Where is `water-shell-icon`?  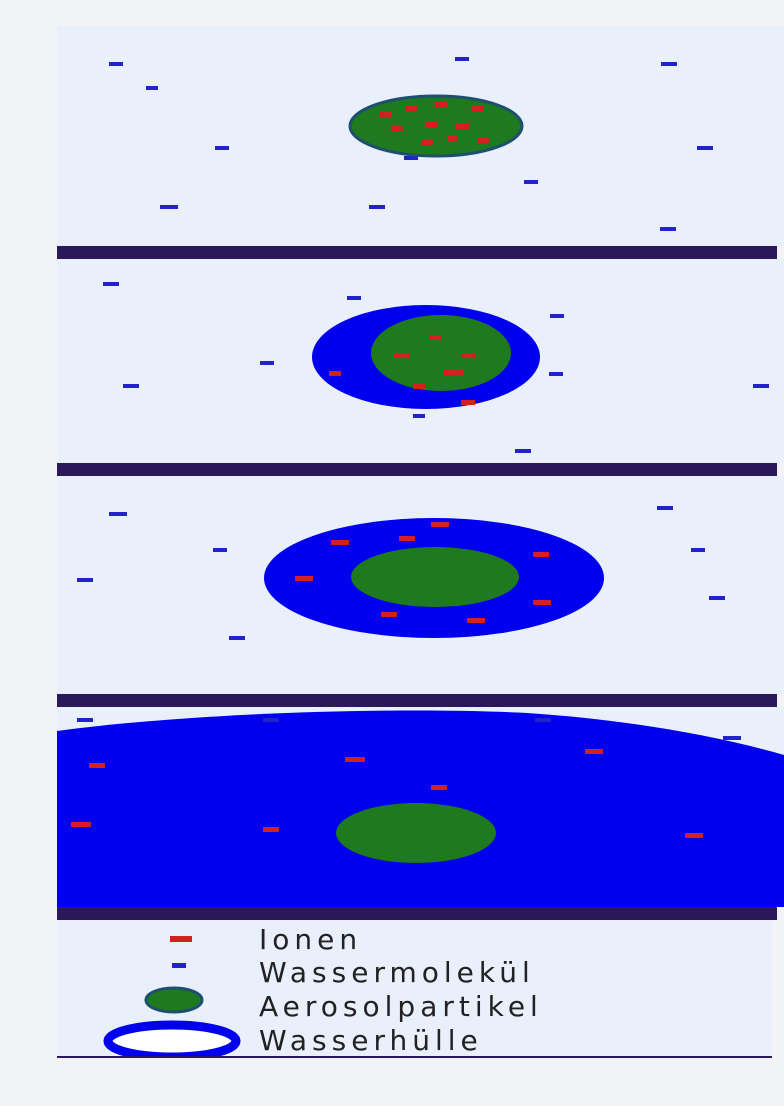 water-shell-icon is located at coordinates (172, 1038).